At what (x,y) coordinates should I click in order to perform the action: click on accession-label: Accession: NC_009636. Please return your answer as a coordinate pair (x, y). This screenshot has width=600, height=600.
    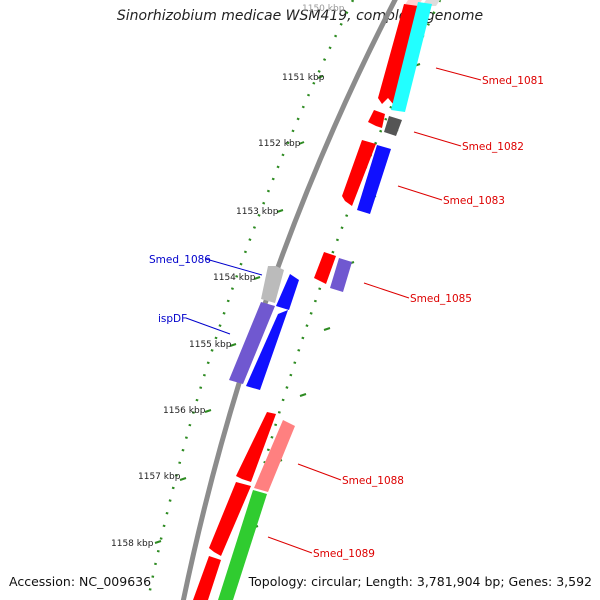
    Looking at the image, I should click on (80, 581).